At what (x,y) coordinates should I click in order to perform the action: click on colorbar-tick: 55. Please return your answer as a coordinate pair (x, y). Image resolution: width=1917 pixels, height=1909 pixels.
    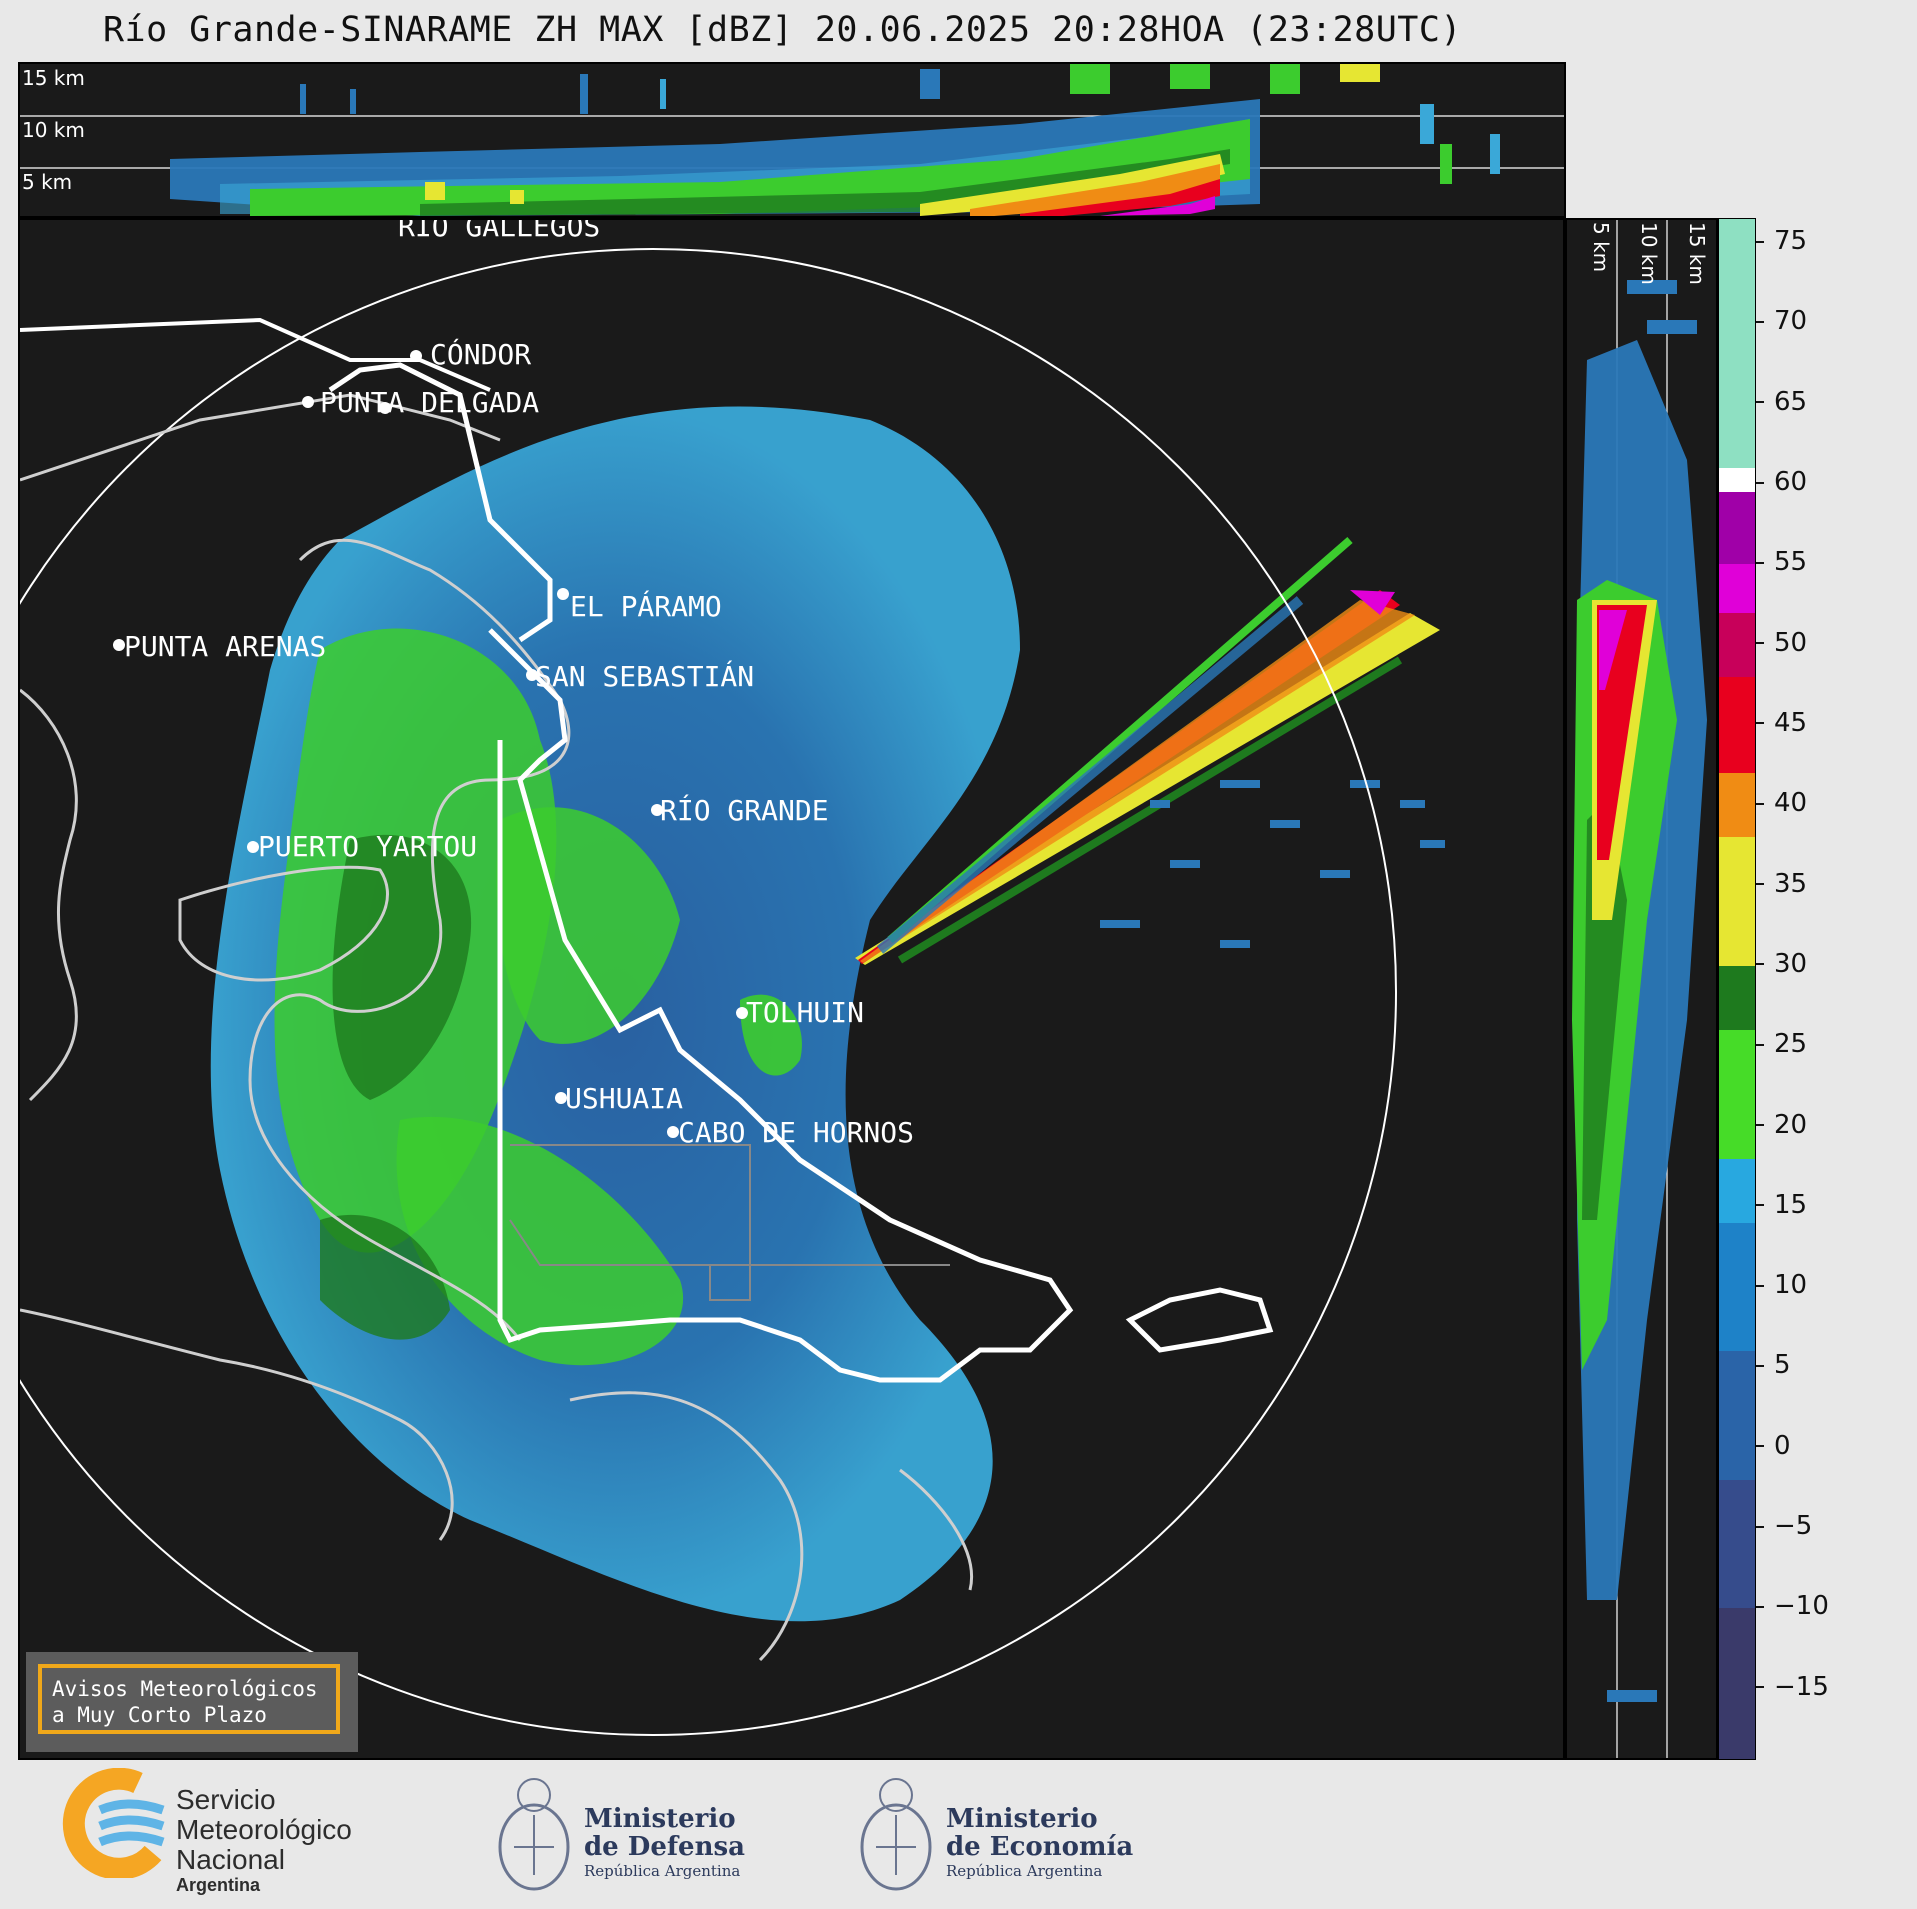
    Looking at the image, I should click on (1781, 562).